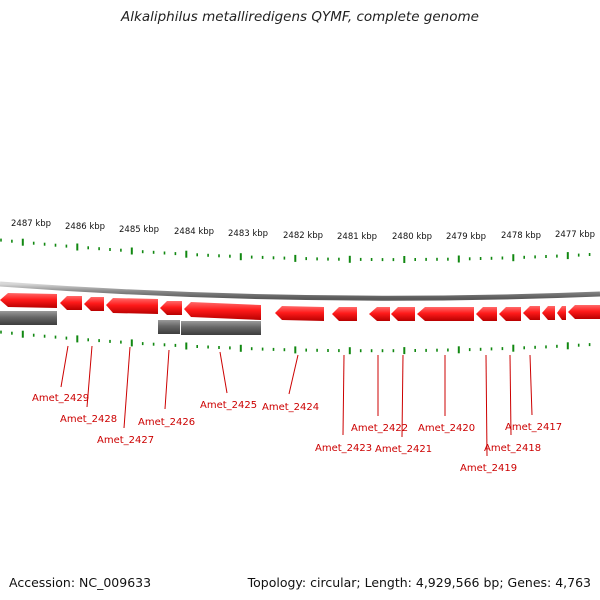 This screenshot has height=600, width=600. Describe the element at coordinates (300, 291) in the screenshot. I see `genome-backbone` at that location.